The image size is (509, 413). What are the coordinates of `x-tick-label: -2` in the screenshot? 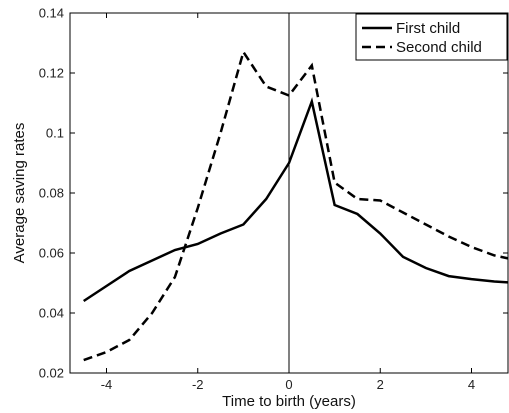 It's located at (198, 384).